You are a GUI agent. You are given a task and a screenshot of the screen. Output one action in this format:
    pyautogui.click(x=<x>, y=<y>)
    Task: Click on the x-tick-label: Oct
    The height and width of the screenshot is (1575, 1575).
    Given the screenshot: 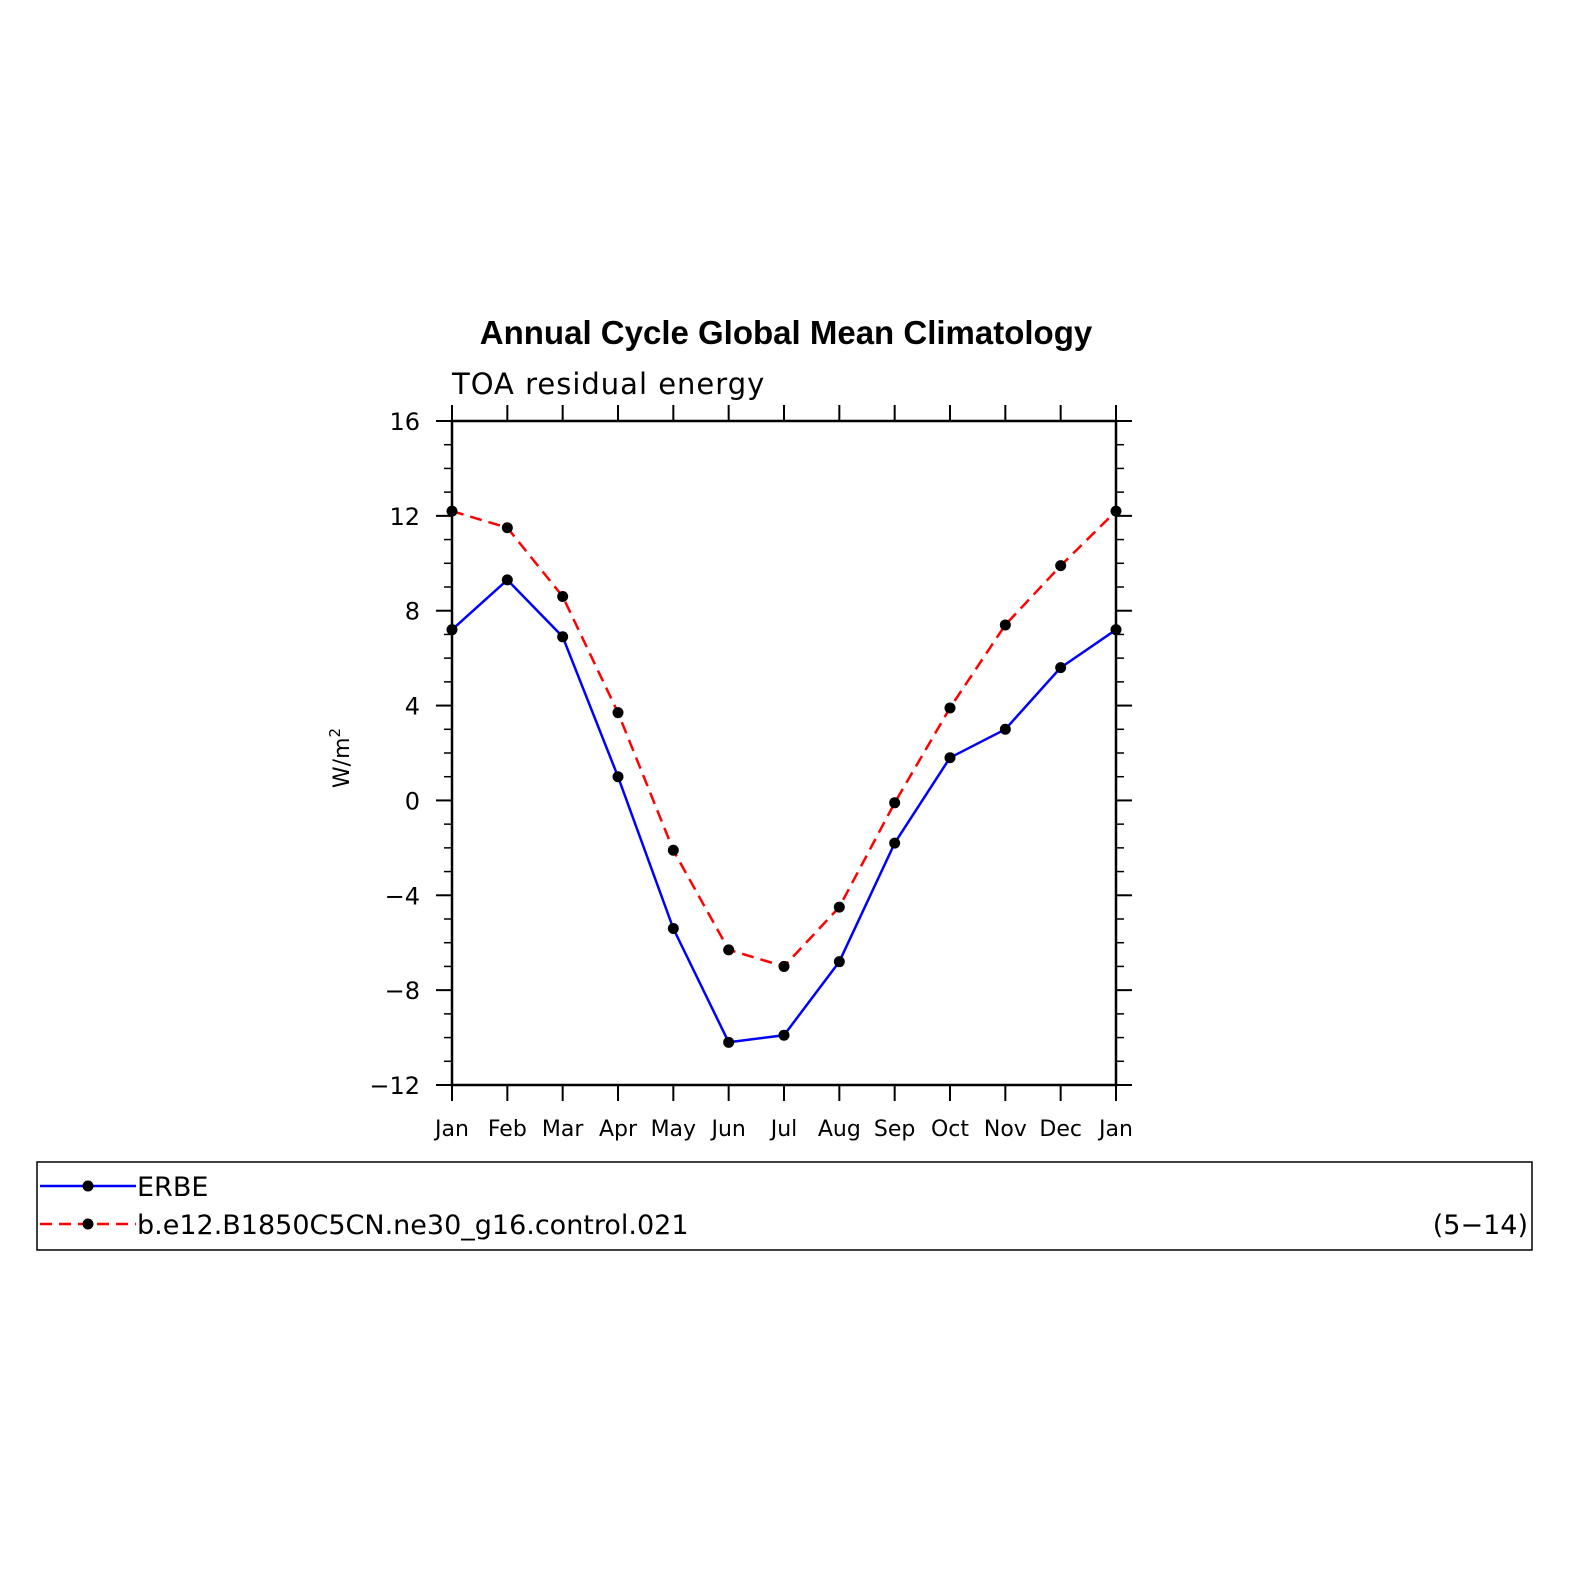 What is the action you would take?
    pyautogui.click(x=950, y=1129)
    